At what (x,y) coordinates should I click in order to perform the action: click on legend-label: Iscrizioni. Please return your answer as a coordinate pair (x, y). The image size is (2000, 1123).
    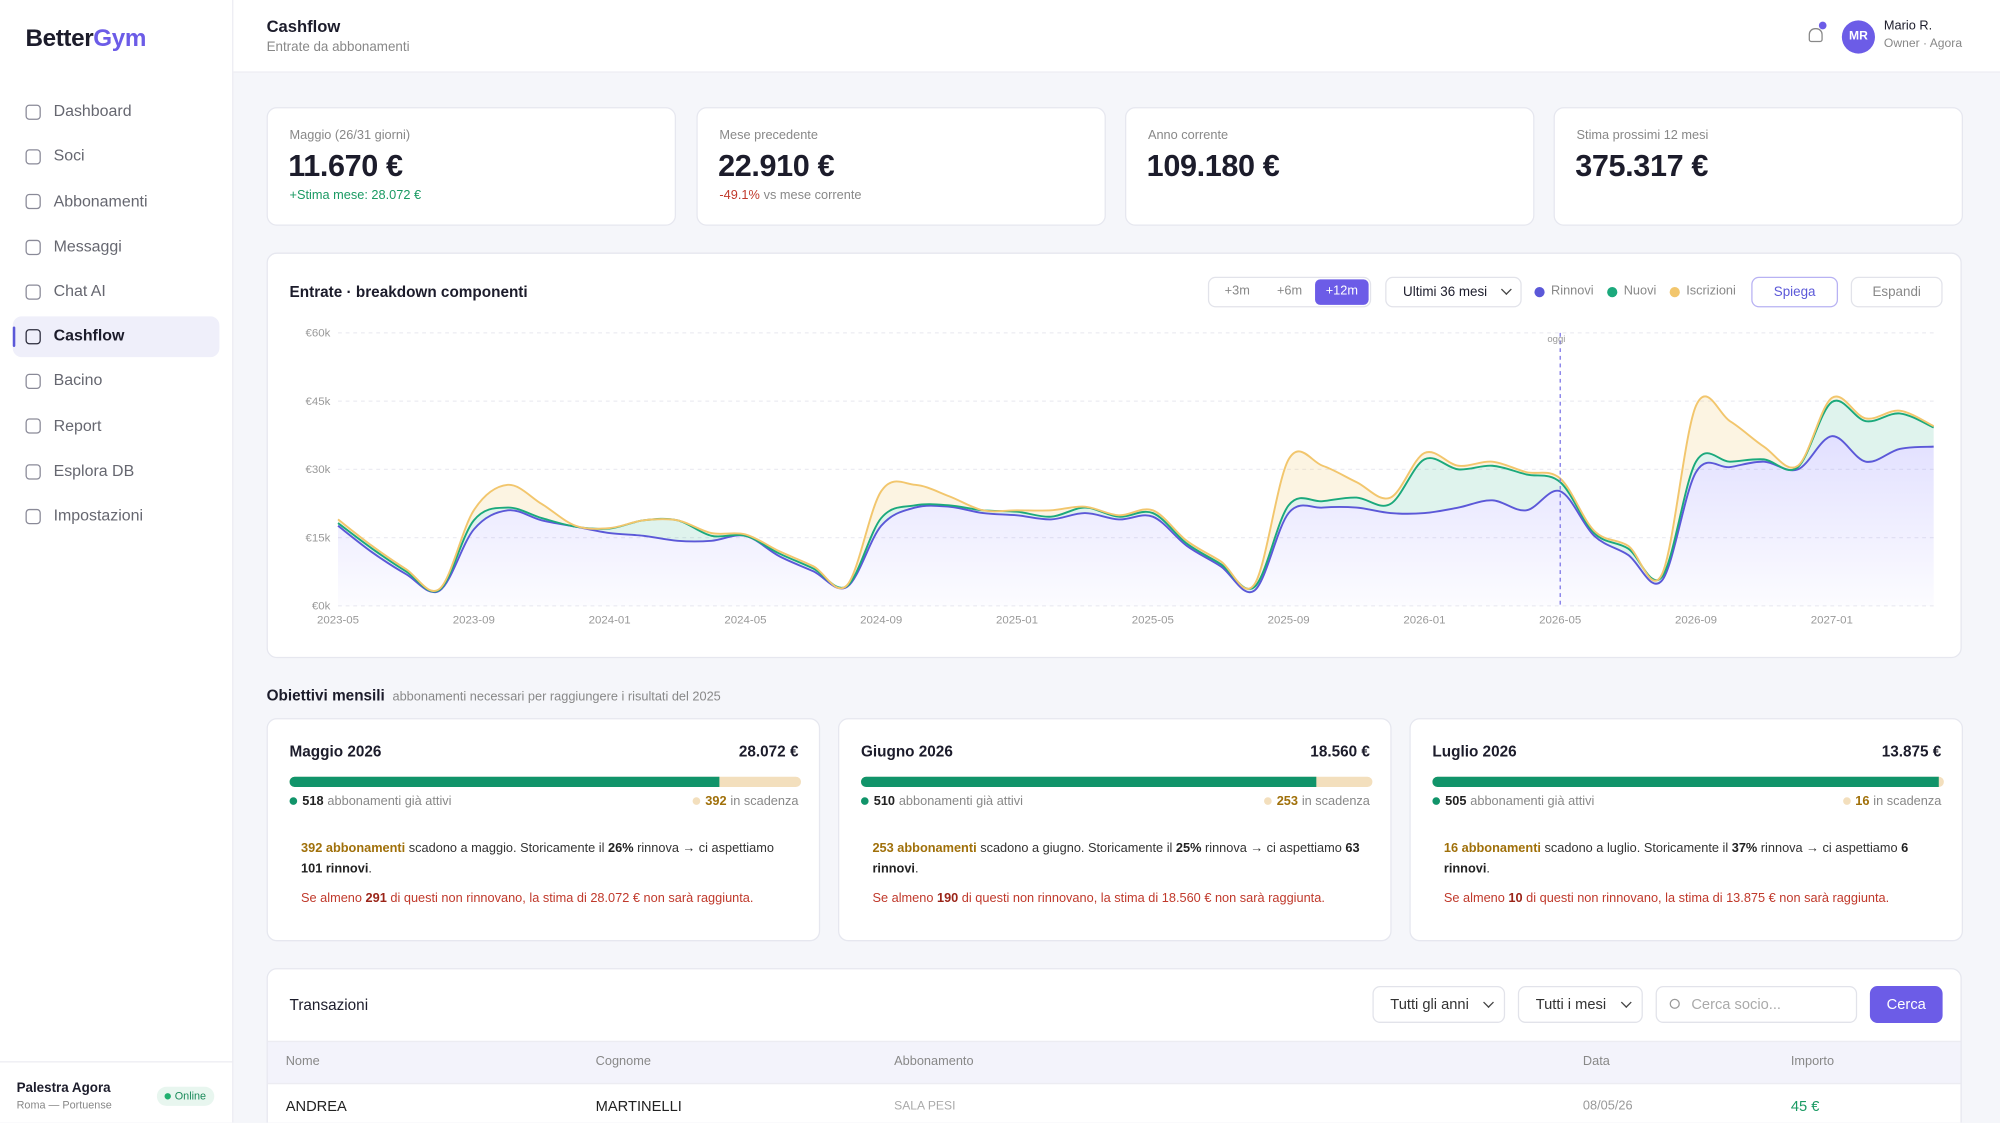
    Looking at the image, I should click on (1711, 291).